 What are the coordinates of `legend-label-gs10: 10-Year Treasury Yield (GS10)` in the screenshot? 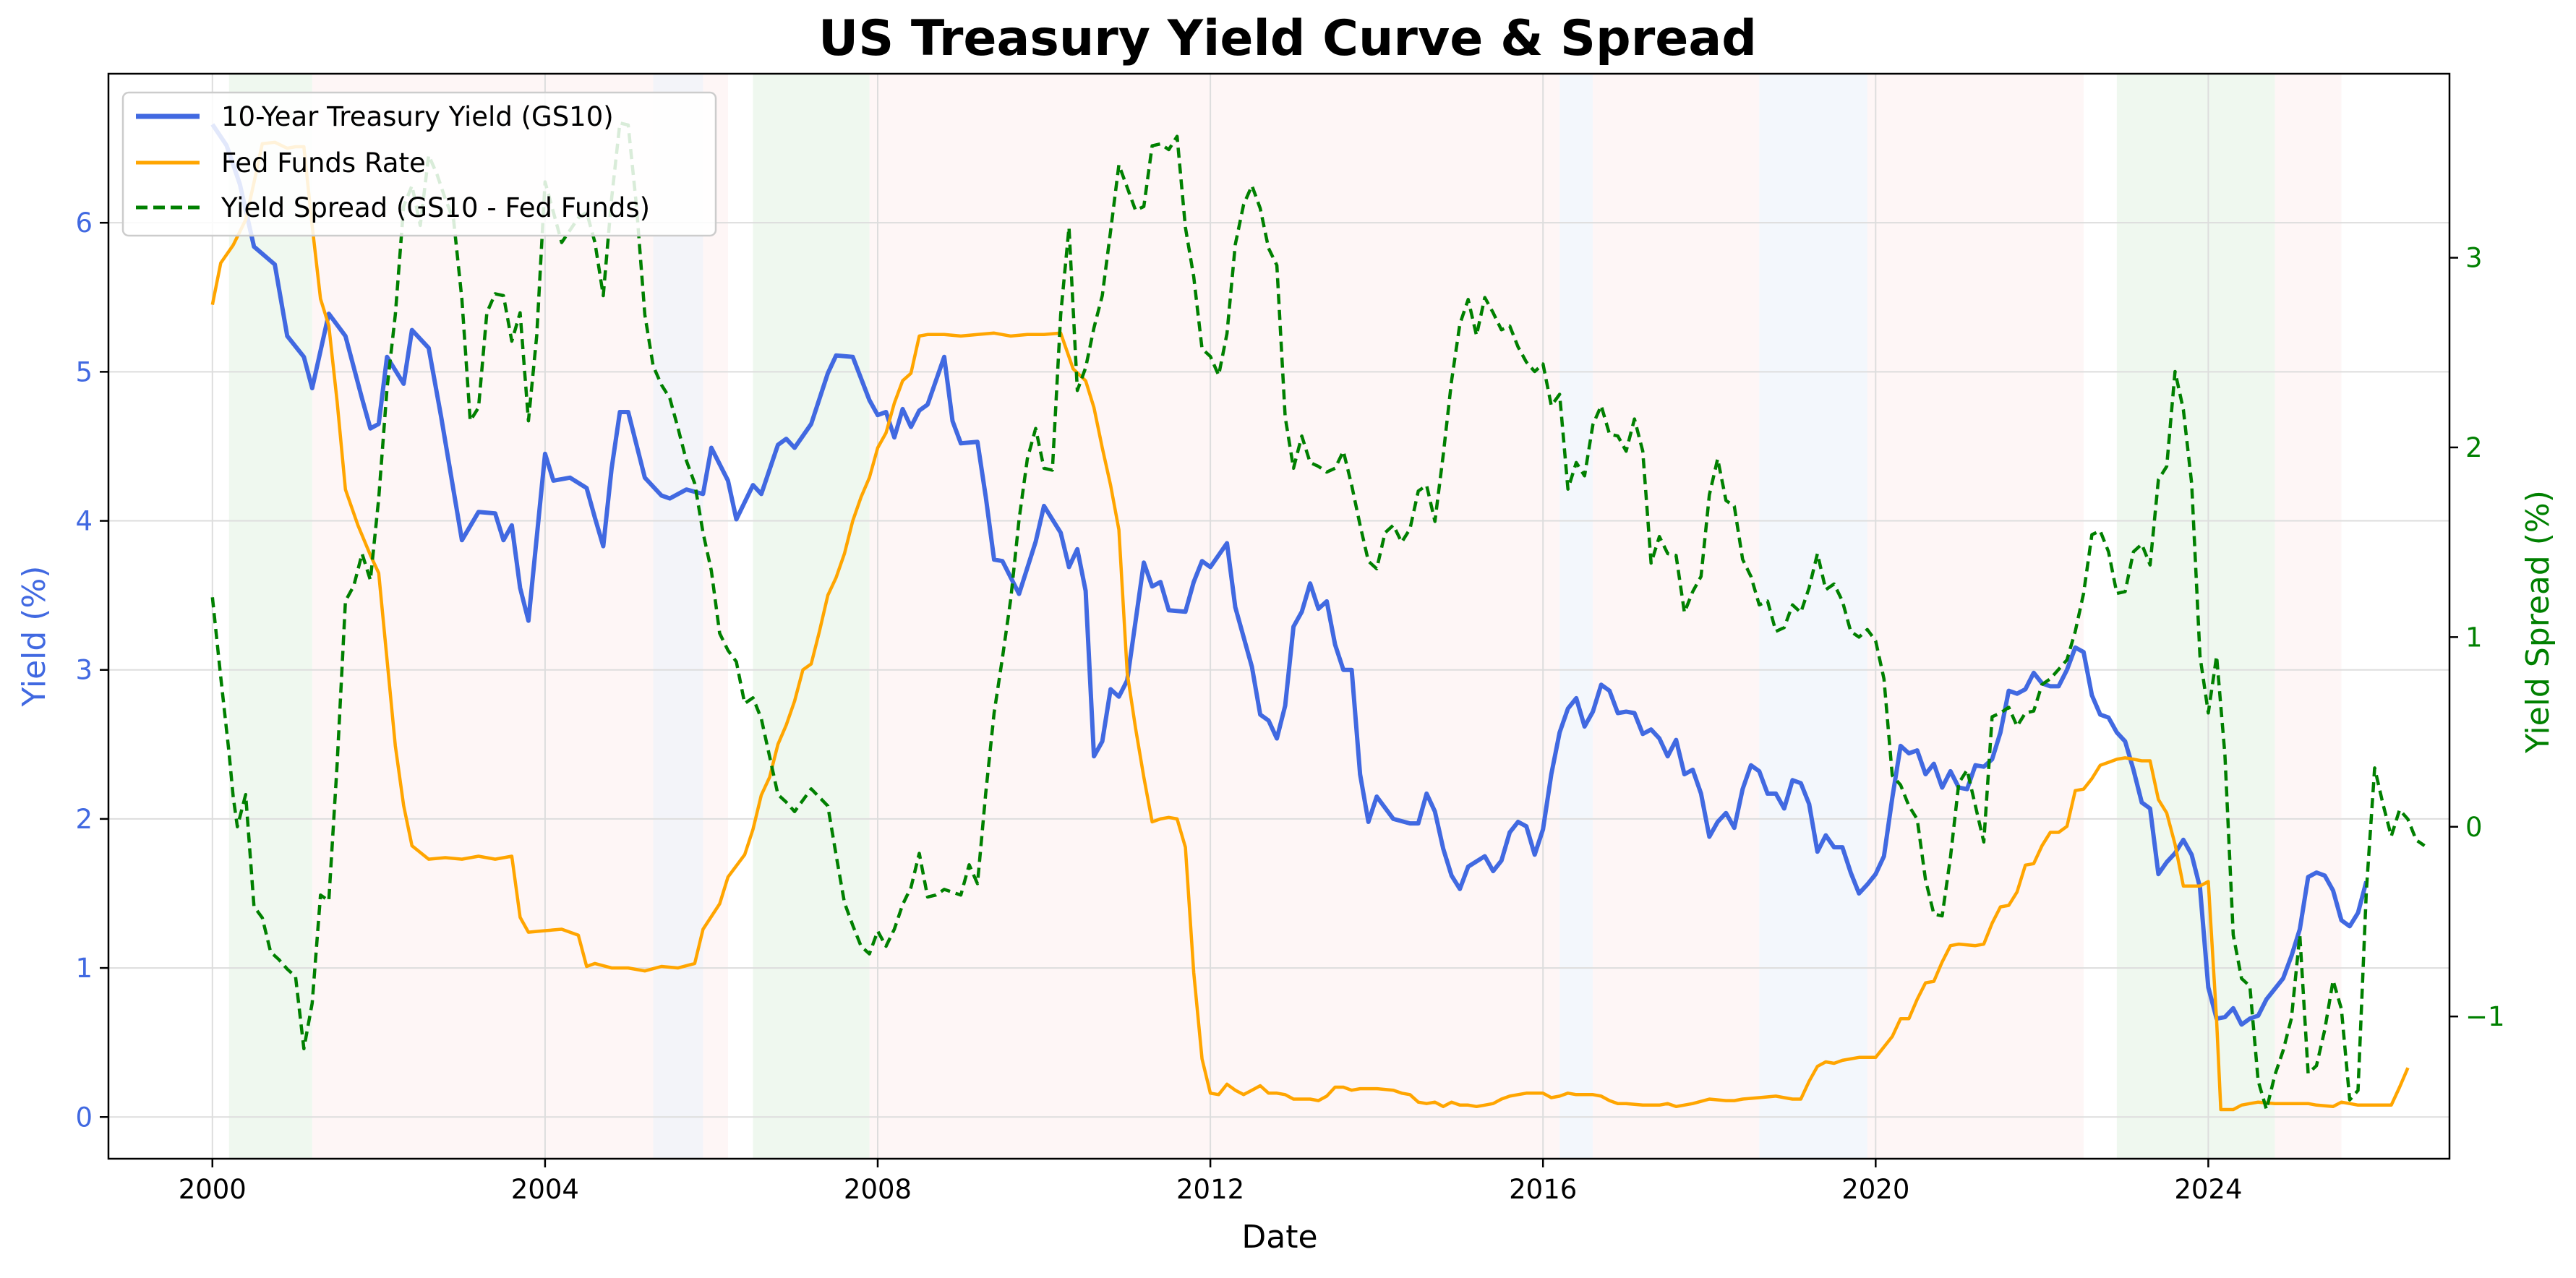 It's located at (417, 116).